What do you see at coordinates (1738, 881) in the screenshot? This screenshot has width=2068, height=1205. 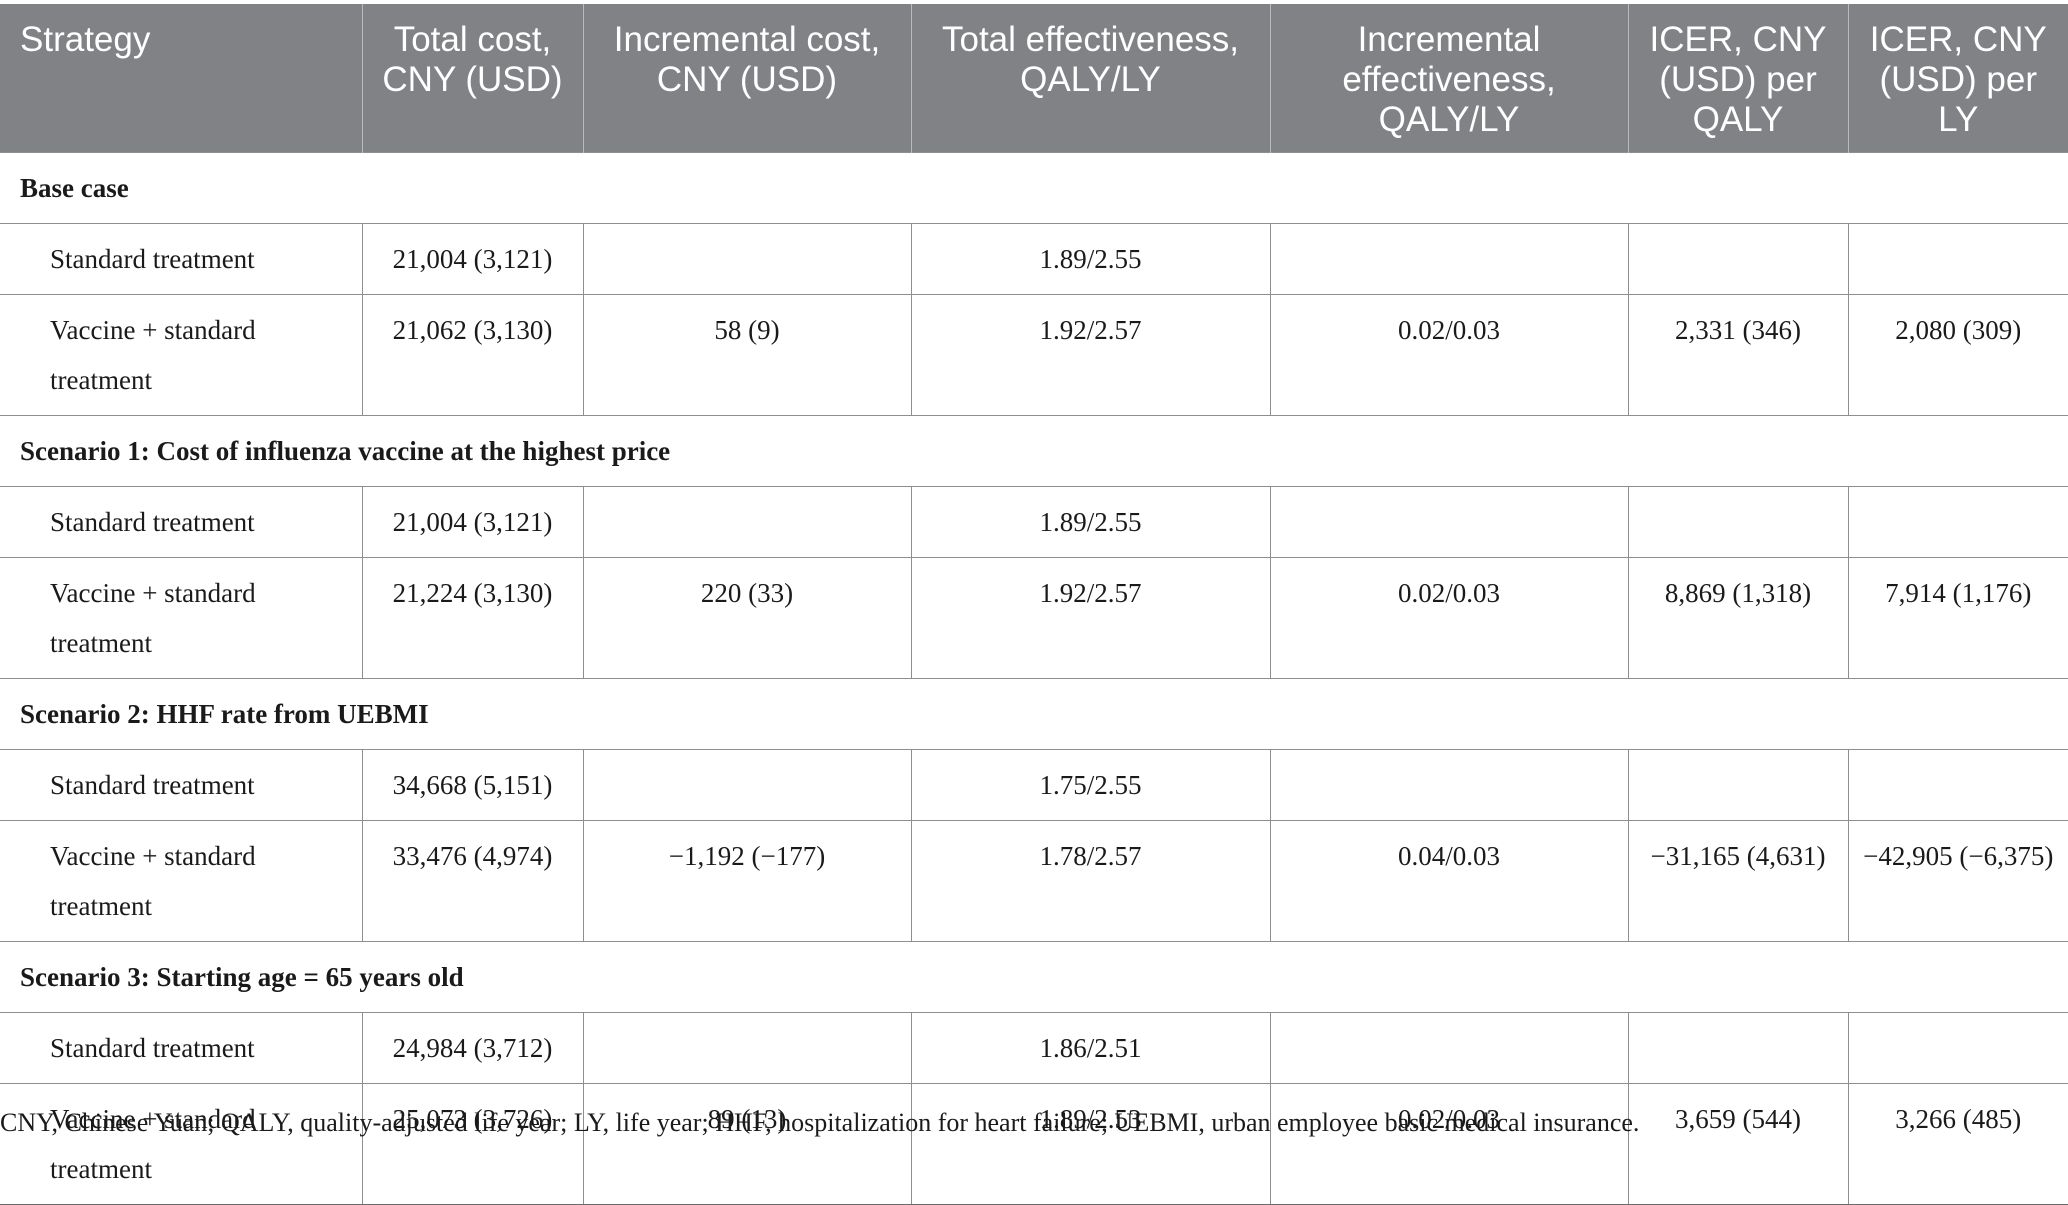 I see `cell-icer-qaly: −31,165 (4,631)` at bounding box center [1738, 881].